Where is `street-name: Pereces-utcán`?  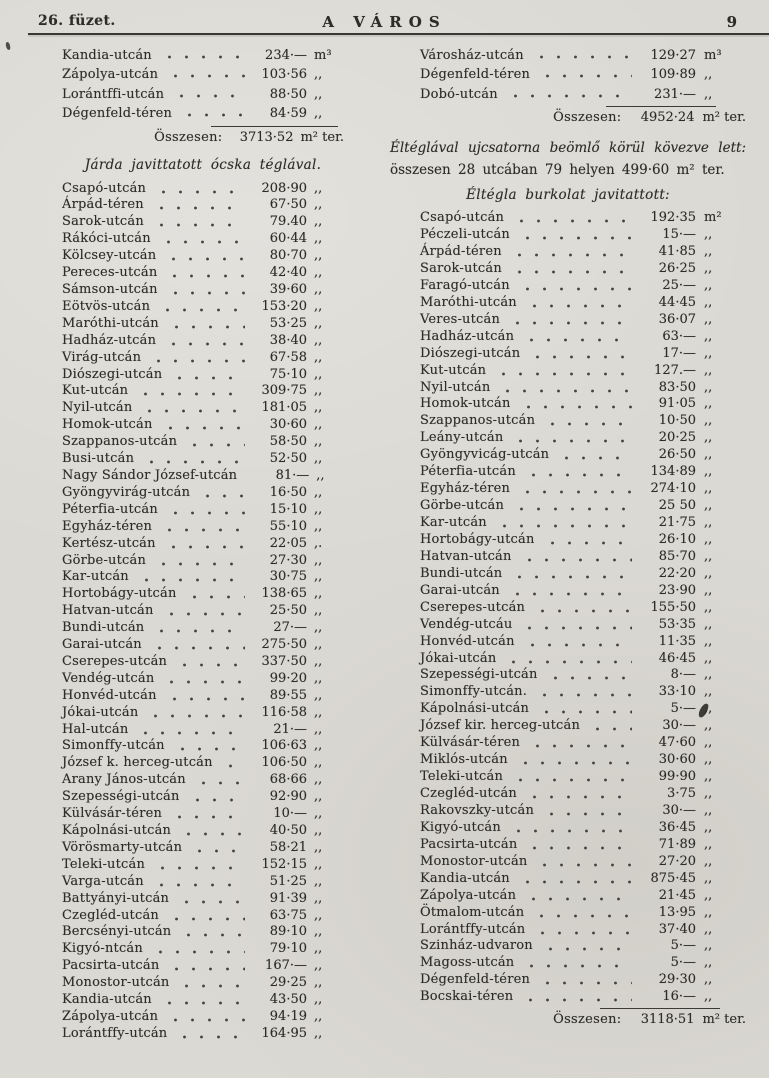 street-name: Pereces-utcán is located at coordinates (110, 273).